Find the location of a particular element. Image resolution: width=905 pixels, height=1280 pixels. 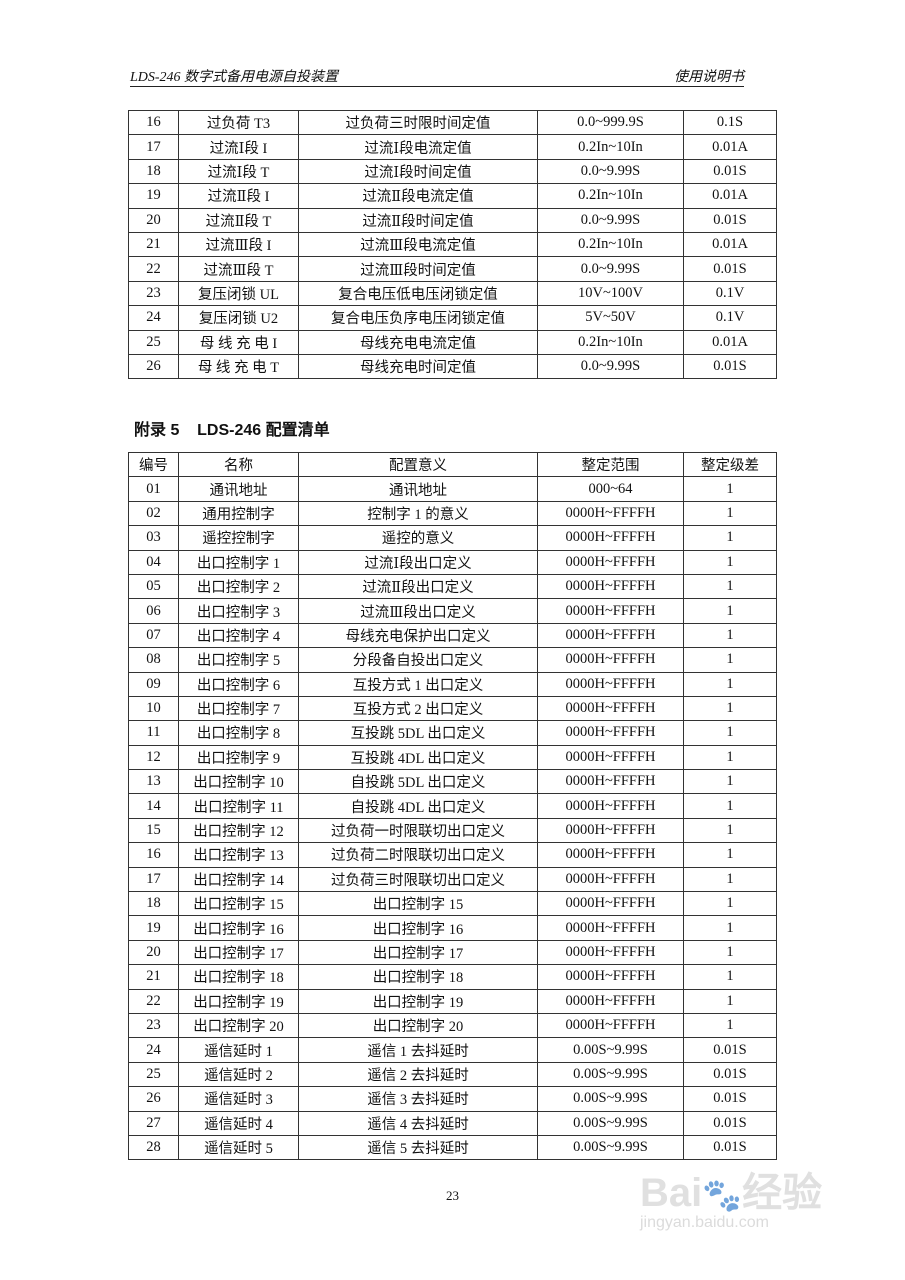

table-row: 20 出口控制字 17 出口控制字 17 0000H~FFFFH 1 is located at coordinates (452, 952).